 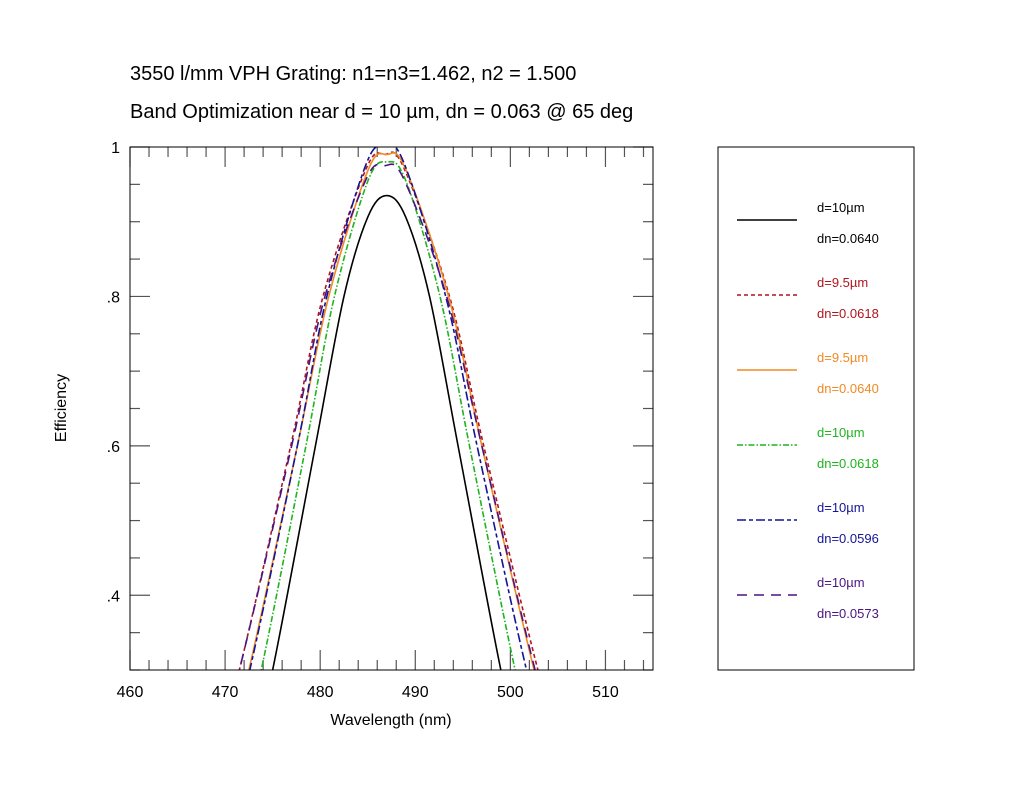 I want to click on x-axis-label: Wavelength (nm), so click(x=390, y=720).